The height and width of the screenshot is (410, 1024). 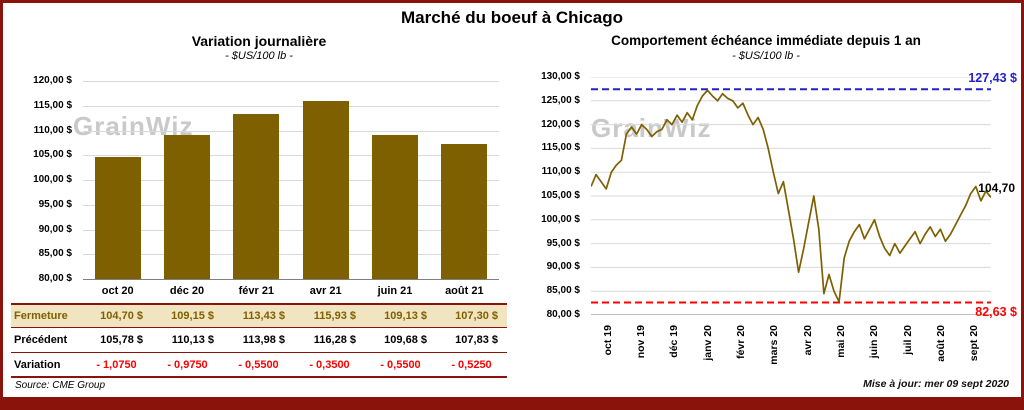 What do you see at coordinates (117, 291) in the screenshot?
I see `x-tick-label: oct 20` at bounding box center [117, 291].